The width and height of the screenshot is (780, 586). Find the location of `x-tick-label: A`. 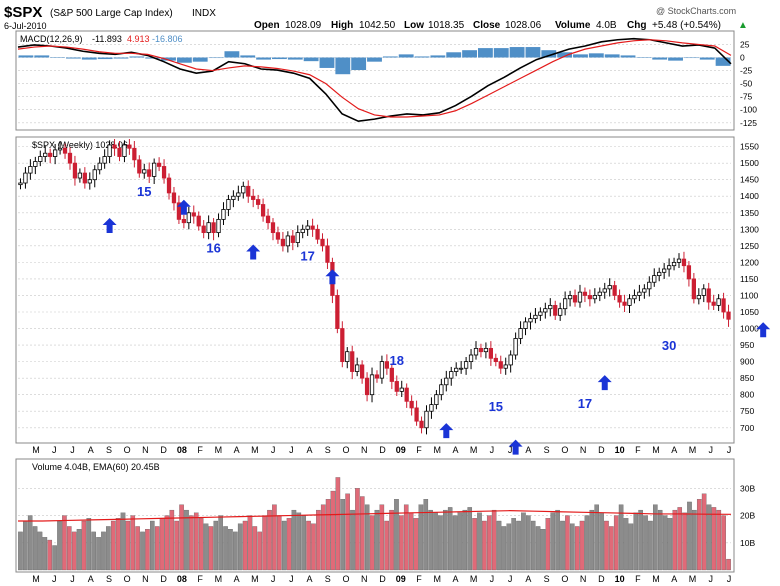

x-tick-label: A is located at coordinates (674, 450).